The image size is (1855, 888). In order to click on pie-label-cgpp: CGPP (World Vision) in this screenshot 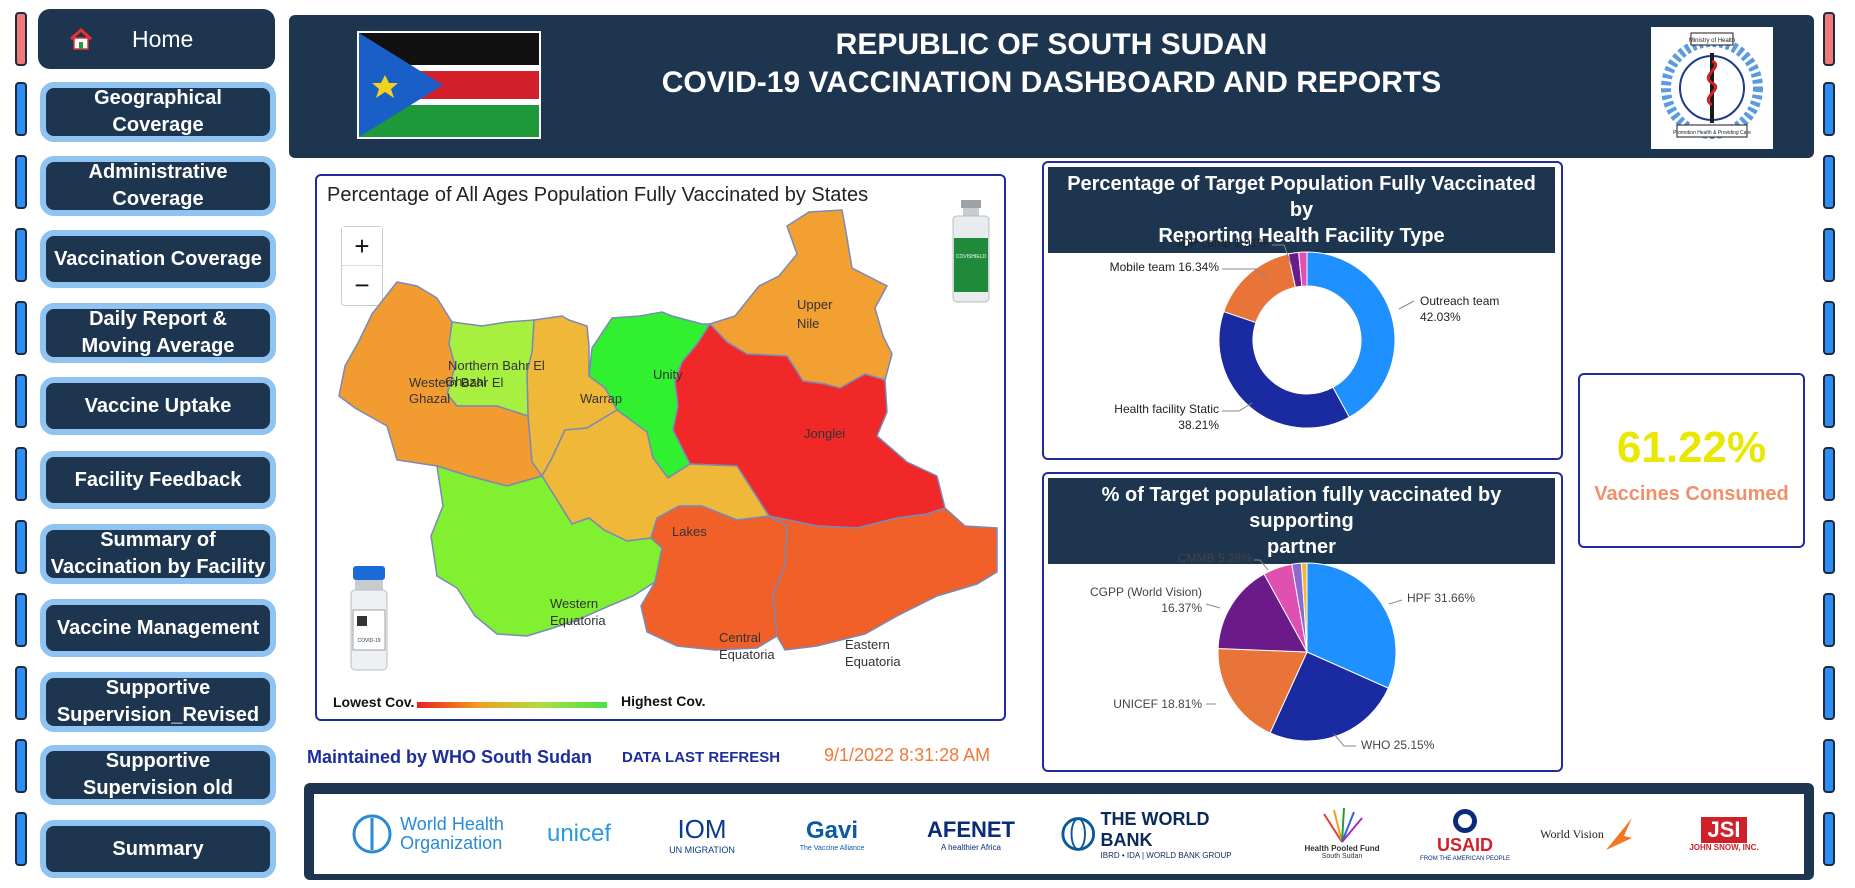, I will do `click(1146, 592)`.